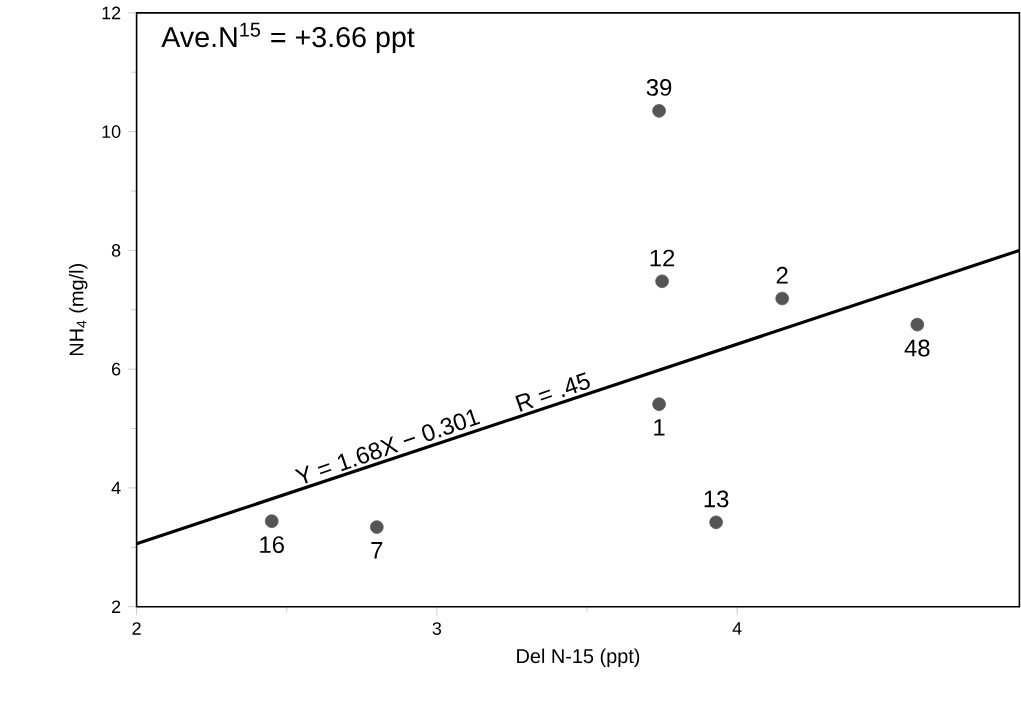 This screenshot has height=719, width=1021. What do you see at coordinates (782, 275) in the screenshot?
I see `annotation: 2` at bounding box center [782, 275].